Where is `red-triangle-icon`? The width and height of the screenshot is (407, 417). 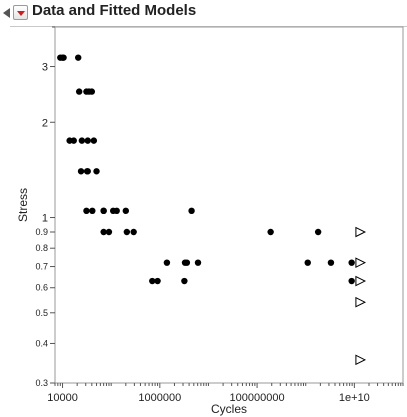 red-triangle-icon is located at coordinates (21, 13).